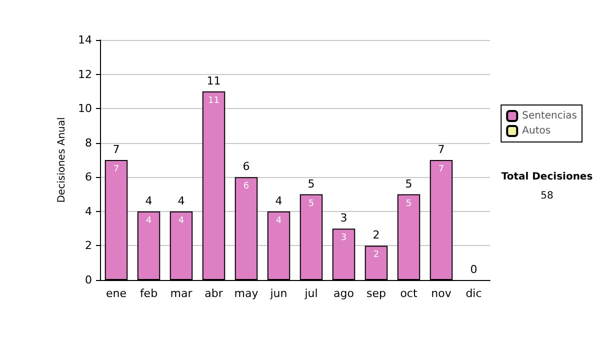 The image size is (600, 340). Describe the element at coordinates (88, 245) in the screenshot. I see `y-tick-label: 2` at that location.